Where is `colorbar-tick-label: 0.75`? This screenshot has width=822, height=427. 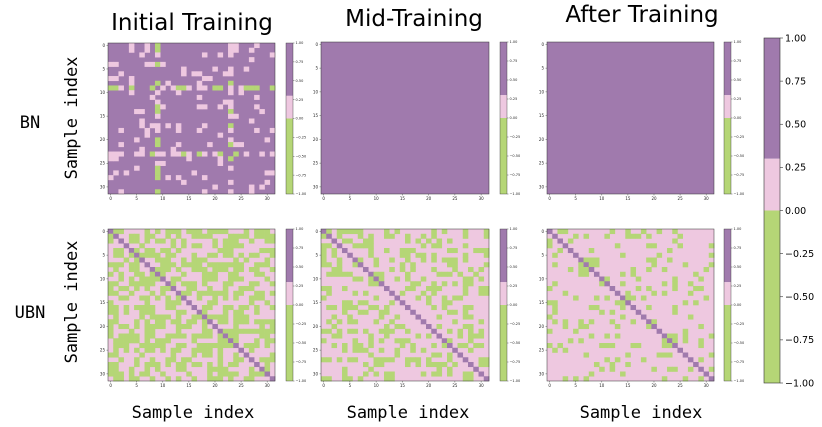
colorbar-tick-label: 0.75 is located at coordinates (514, 248).